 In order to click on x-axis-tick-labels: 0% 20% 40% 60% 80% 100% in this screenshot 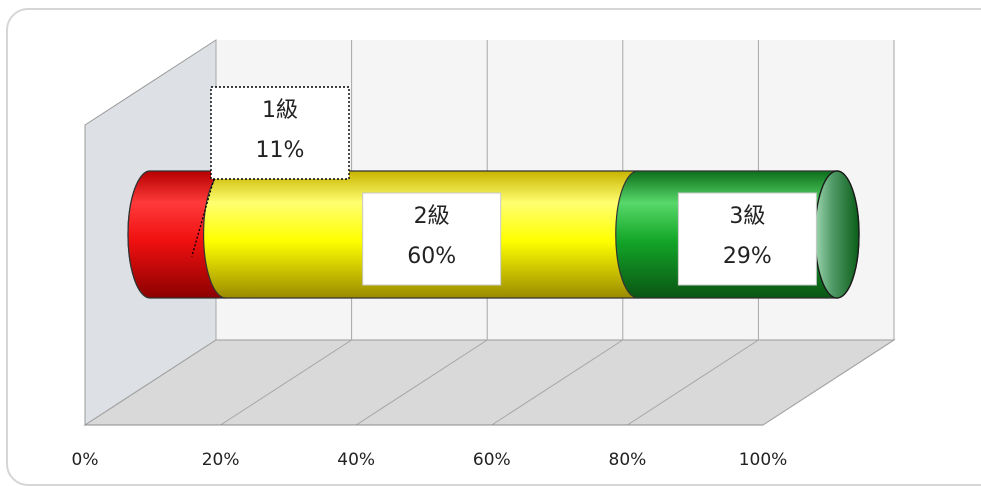, I will do `click(430, 460)`.